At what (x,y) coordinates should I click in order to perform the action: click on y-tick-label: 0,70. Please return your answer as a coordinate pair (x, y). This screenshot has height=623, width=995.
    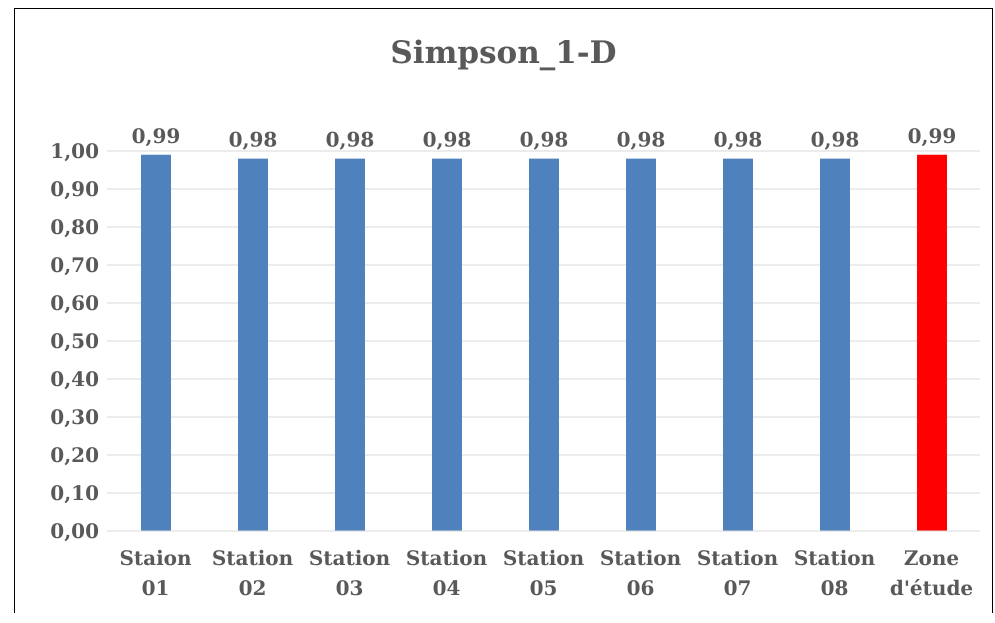
    Looking at the image, I should click on (74, 265).